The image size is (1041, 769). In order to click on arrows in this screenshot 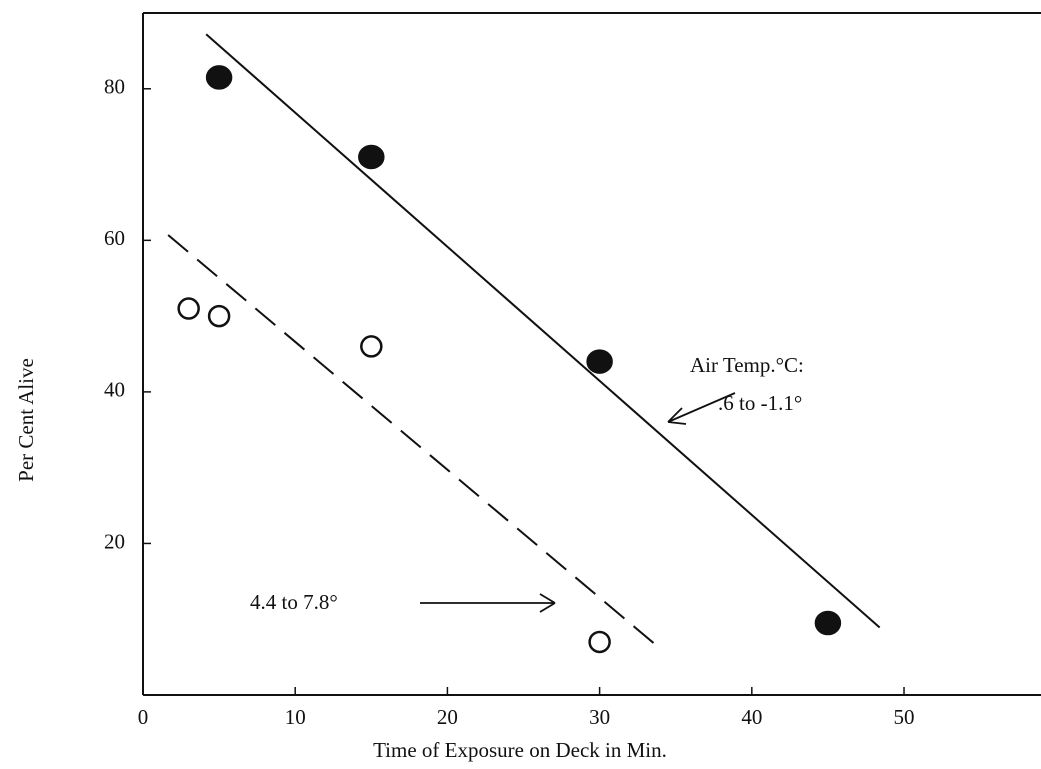, I will do `click(578, 502)`.